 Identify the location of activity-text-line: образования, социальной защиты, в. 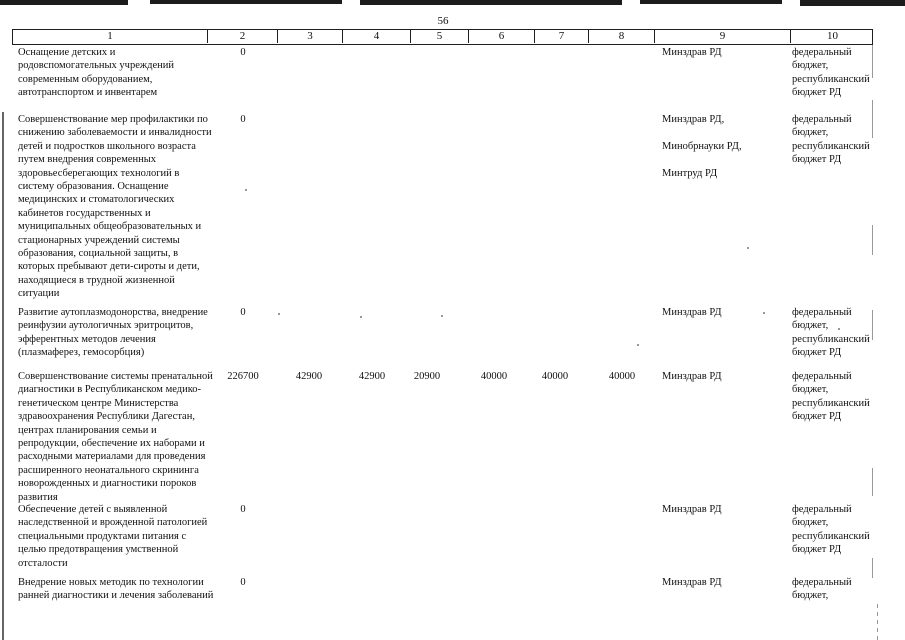
(98, 253).